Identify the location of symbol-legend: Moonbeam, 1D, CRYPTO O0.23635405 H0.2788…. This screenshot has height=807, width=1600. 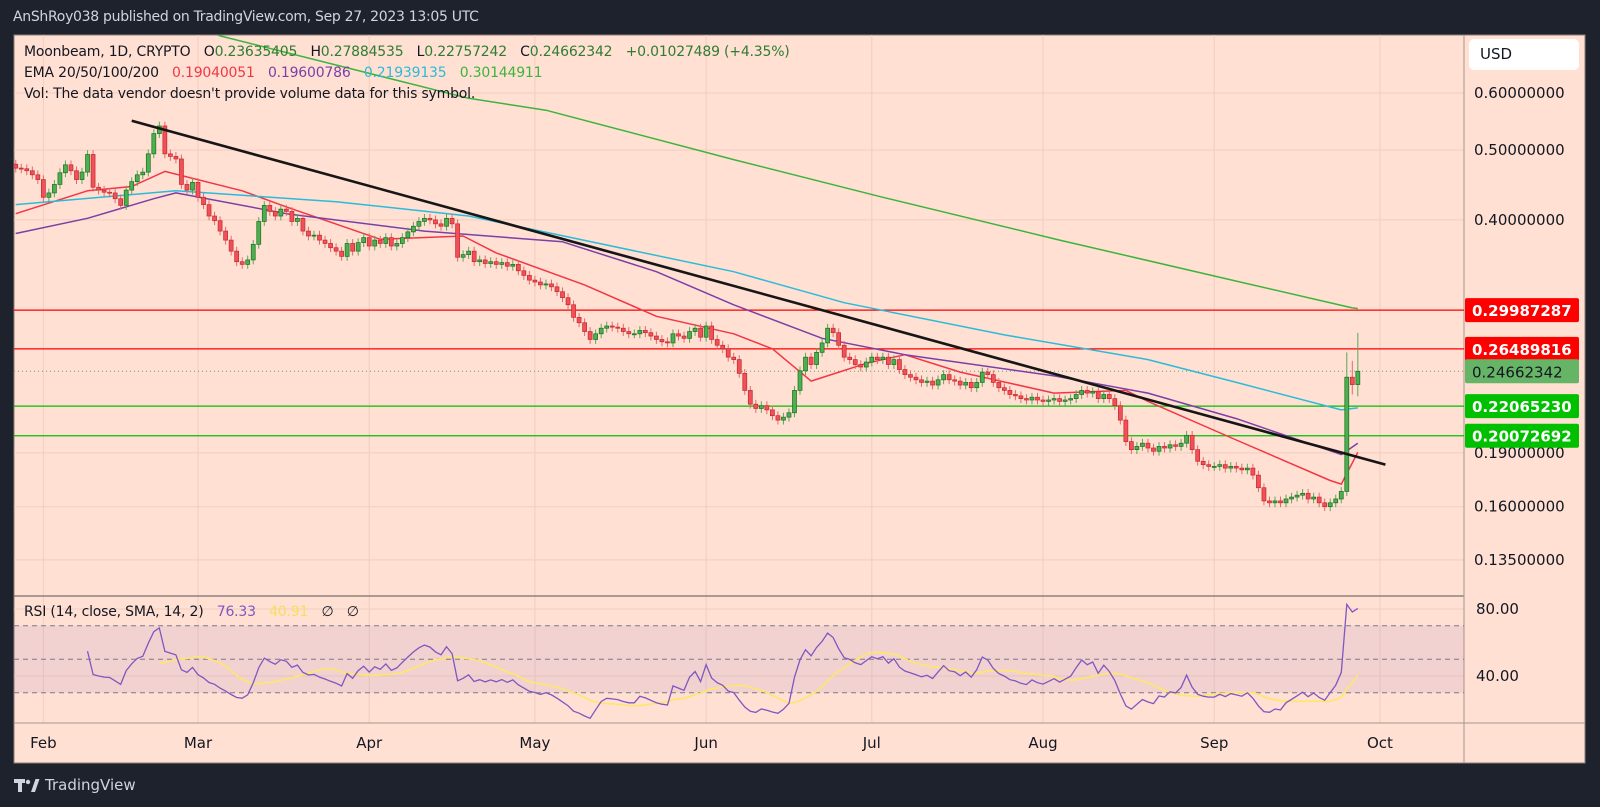
(407, 52).